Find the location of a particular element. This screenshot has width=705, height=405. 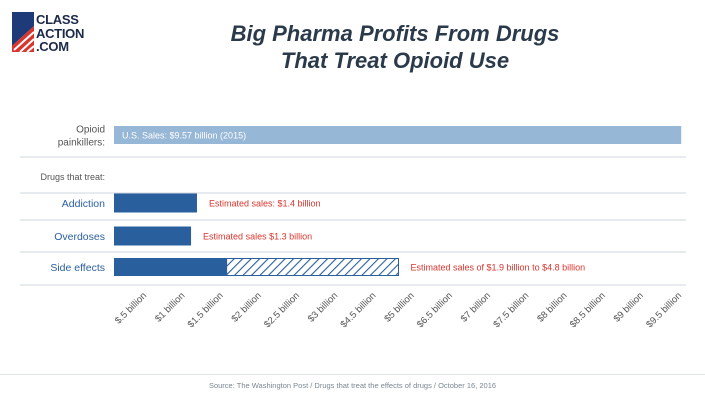

x-tick-label: $2 billion is located at coordinates (246, 307).